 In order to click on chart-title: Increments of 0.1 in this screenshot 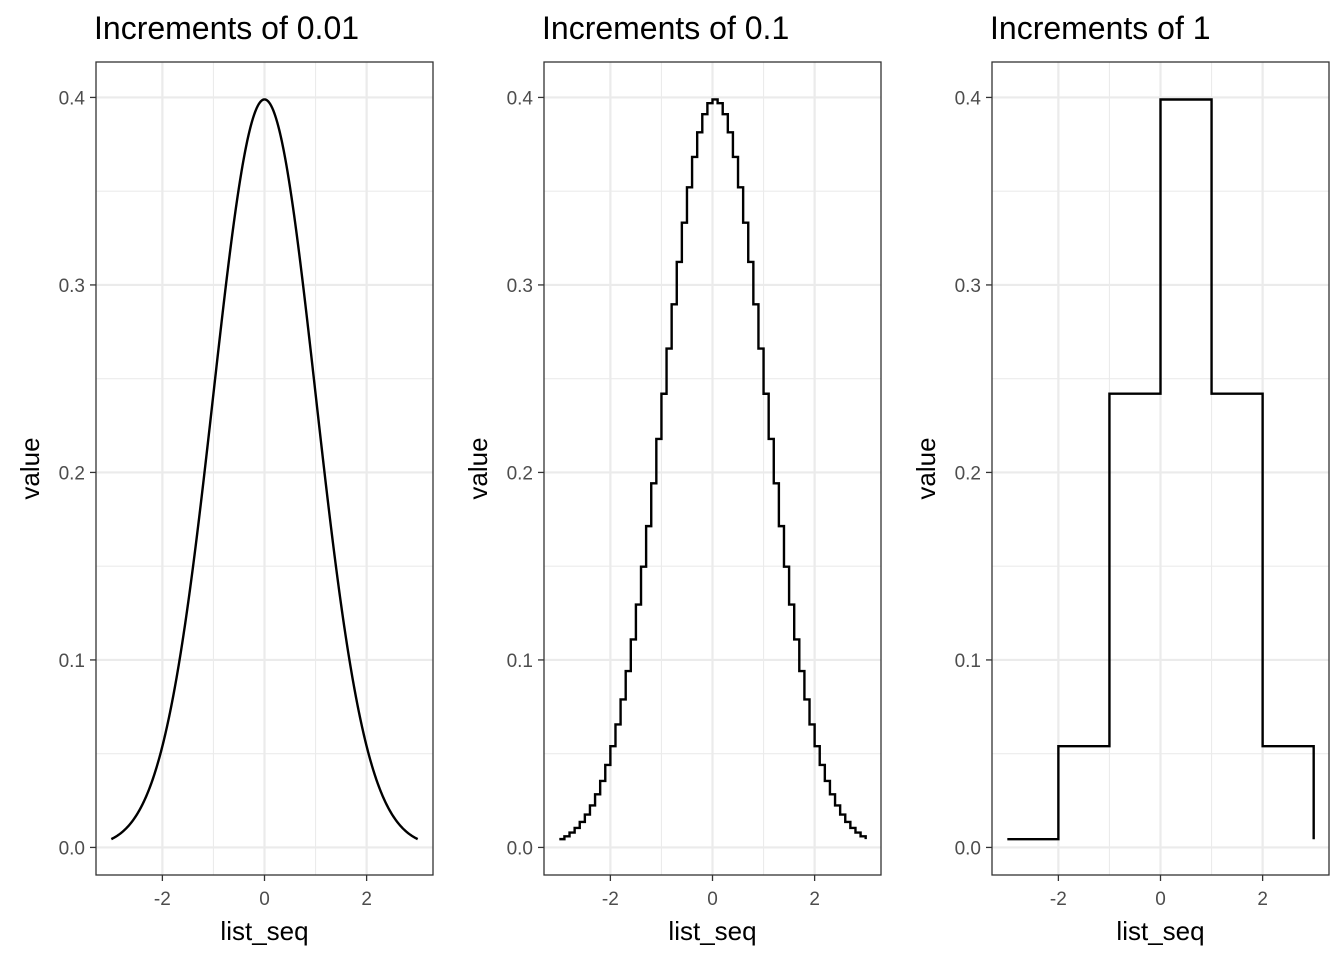, I will do `click(665, 28)`.